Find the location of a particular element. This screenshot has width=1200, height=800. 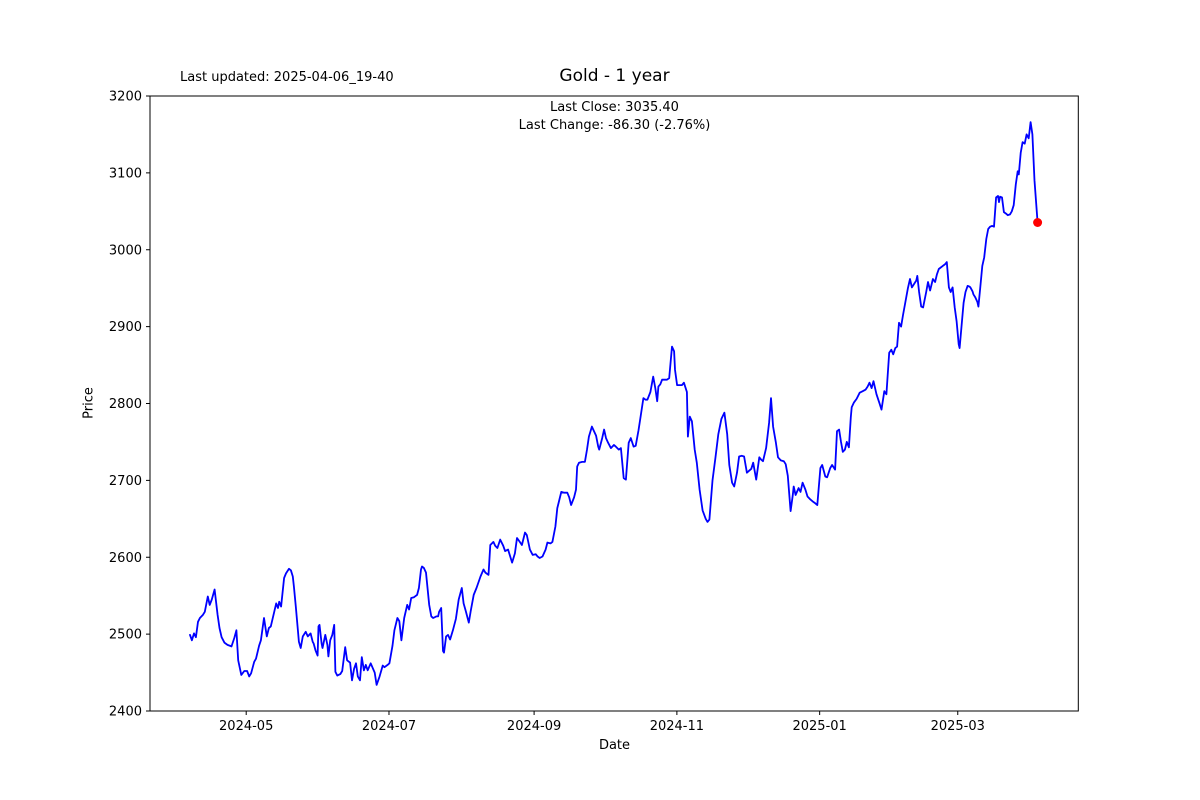

x-tick-label: 2024-07 is located at coordinates (389, 726).